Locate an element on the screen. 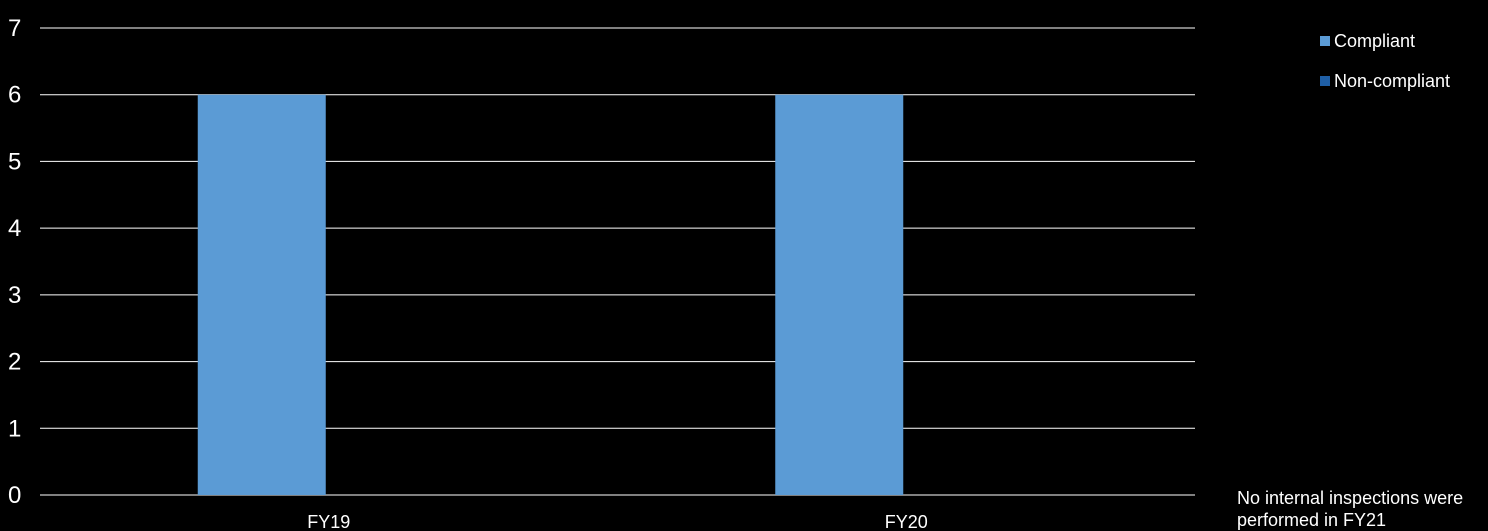 This screenshot has height=531, width=1488. legend: Compliant Non-compliant is located at coordinates (1385, 70).